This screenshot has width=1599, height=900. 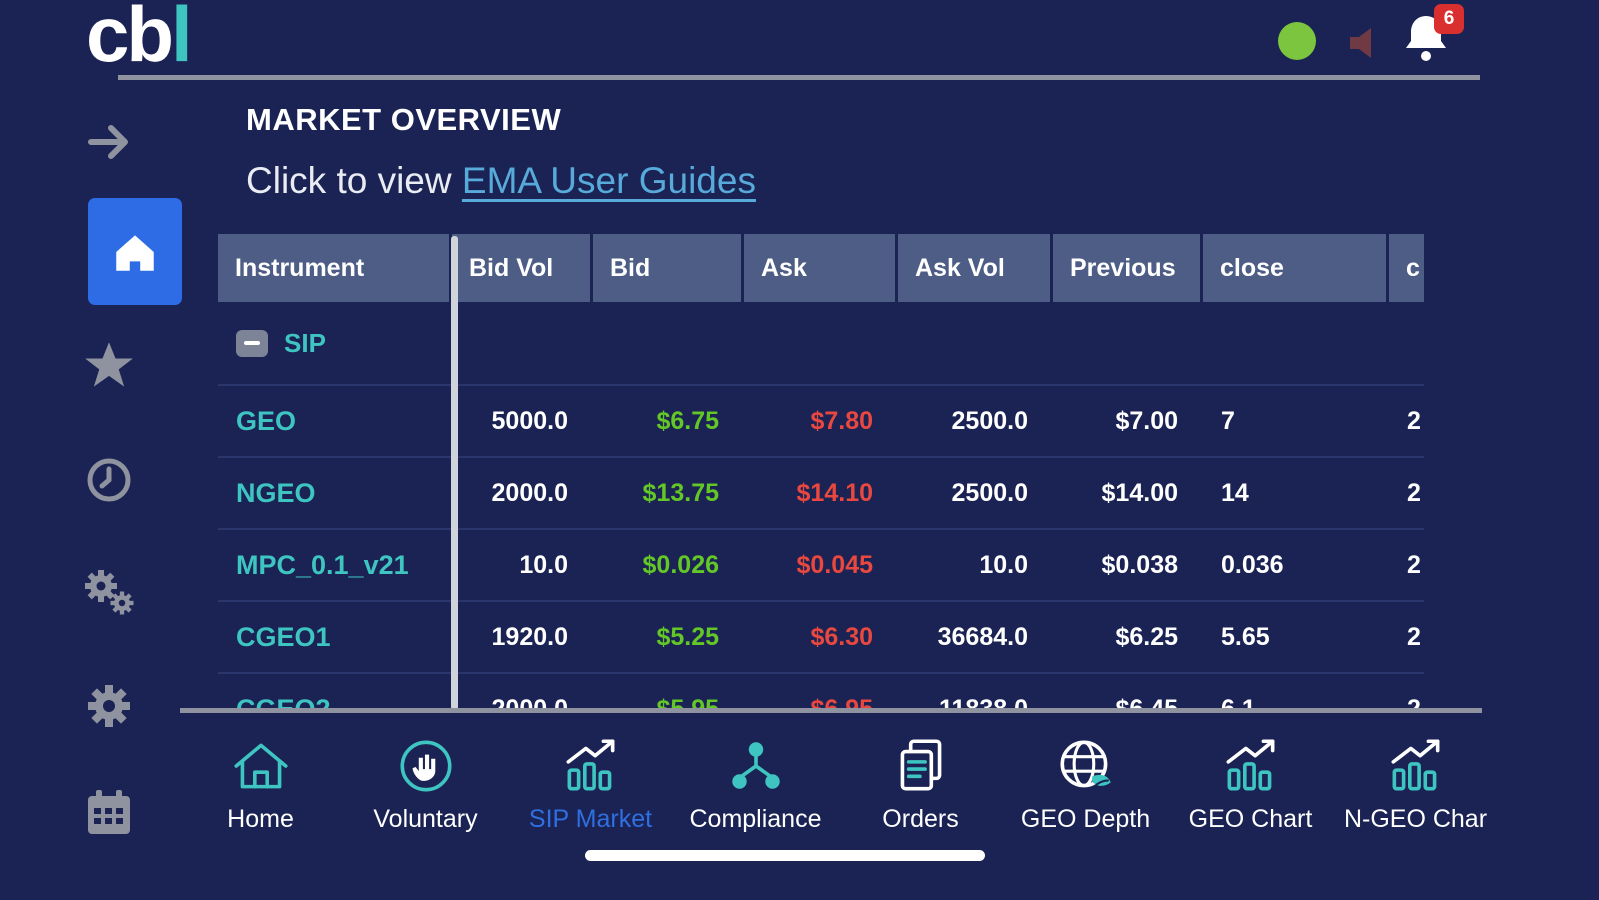 I want to click on previous-cell: $14.00, so click(x=1139, y=492).